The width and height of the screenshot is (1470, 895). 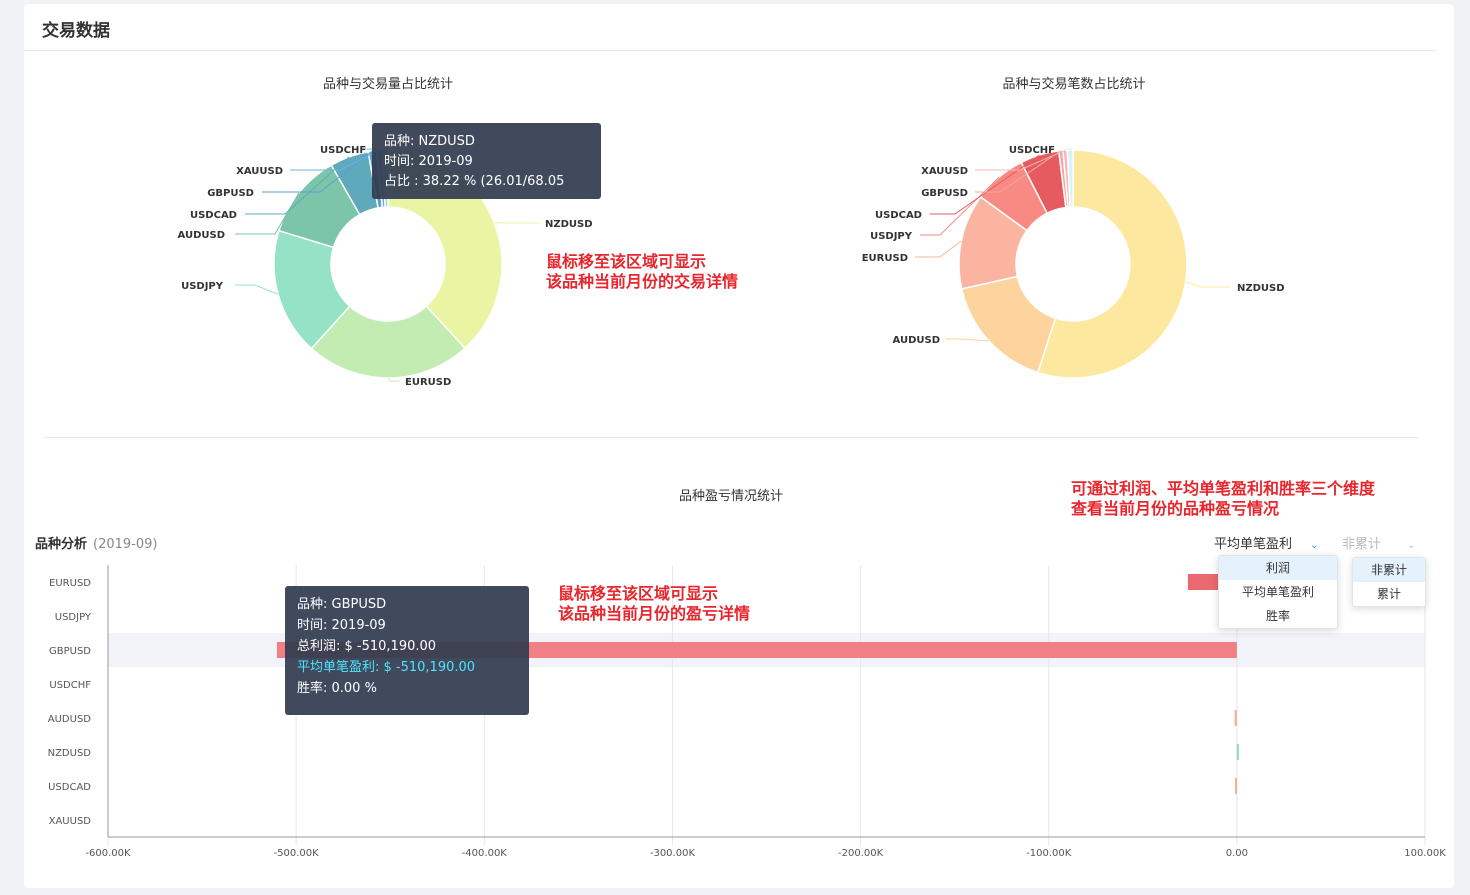 I want to click on cumulative-option-cumulative: 累计, so click(x=1388, y=594).